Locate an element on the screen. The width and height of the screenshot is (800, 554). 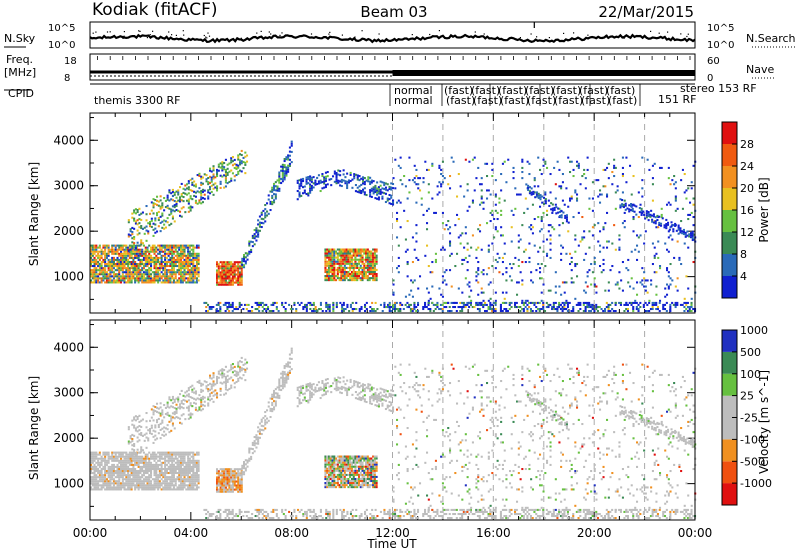
cpid-fast-2: (fast) is located at coordinates (460, 100).